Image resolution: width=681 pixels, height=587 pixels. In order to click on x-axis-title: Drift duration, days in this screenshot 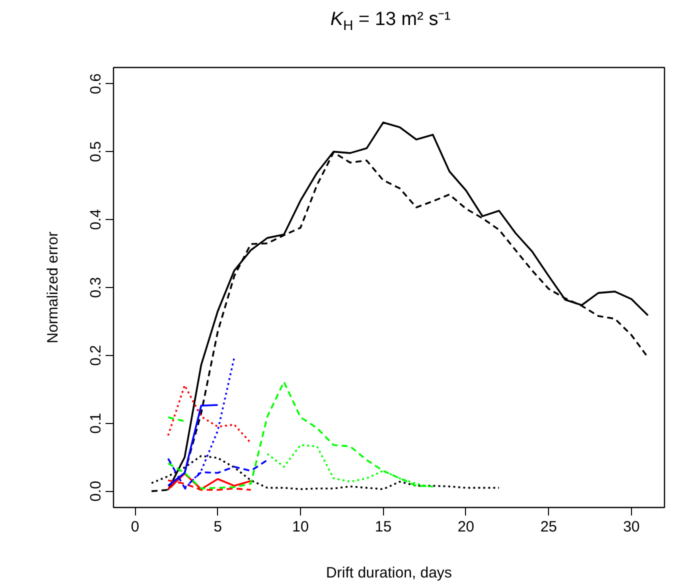, I will do `click(389, 573)`.